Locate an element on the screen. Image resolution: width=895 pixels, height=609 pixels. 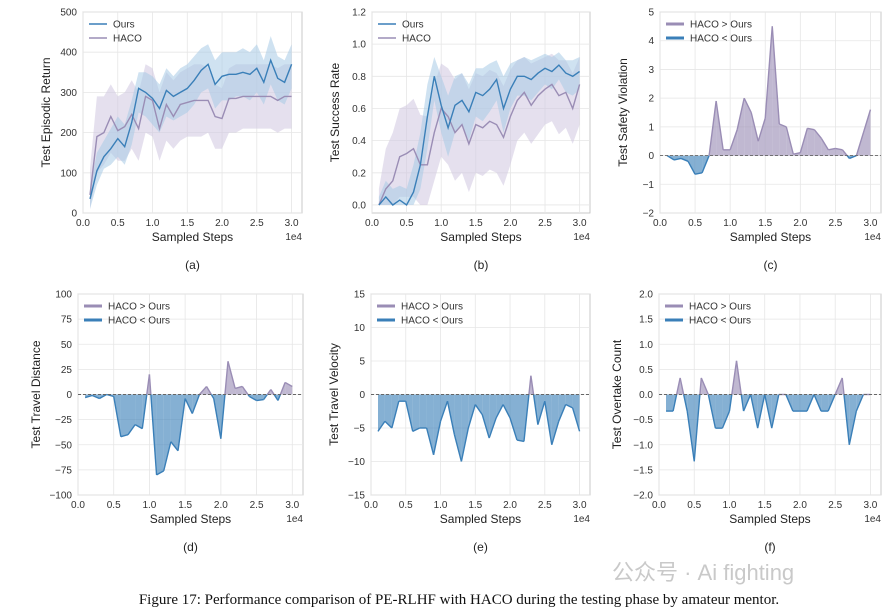
y-tick-label: 400 is located at coordinates (68, 53).